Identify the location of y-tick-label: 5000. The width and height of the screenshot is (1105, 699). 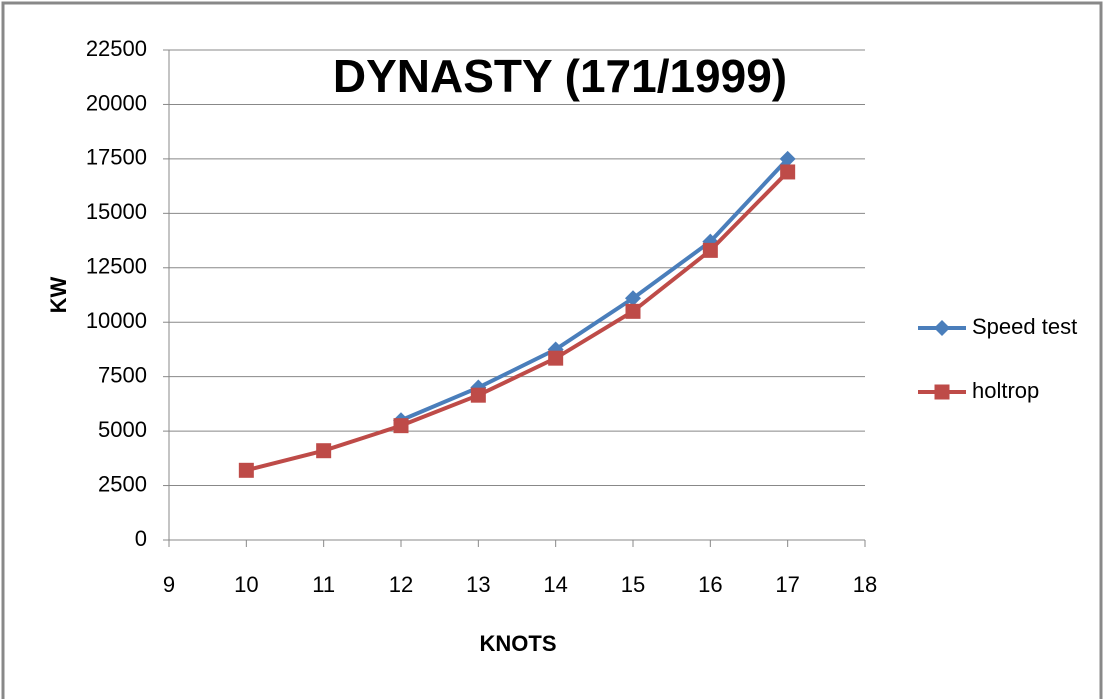
(122, 429).